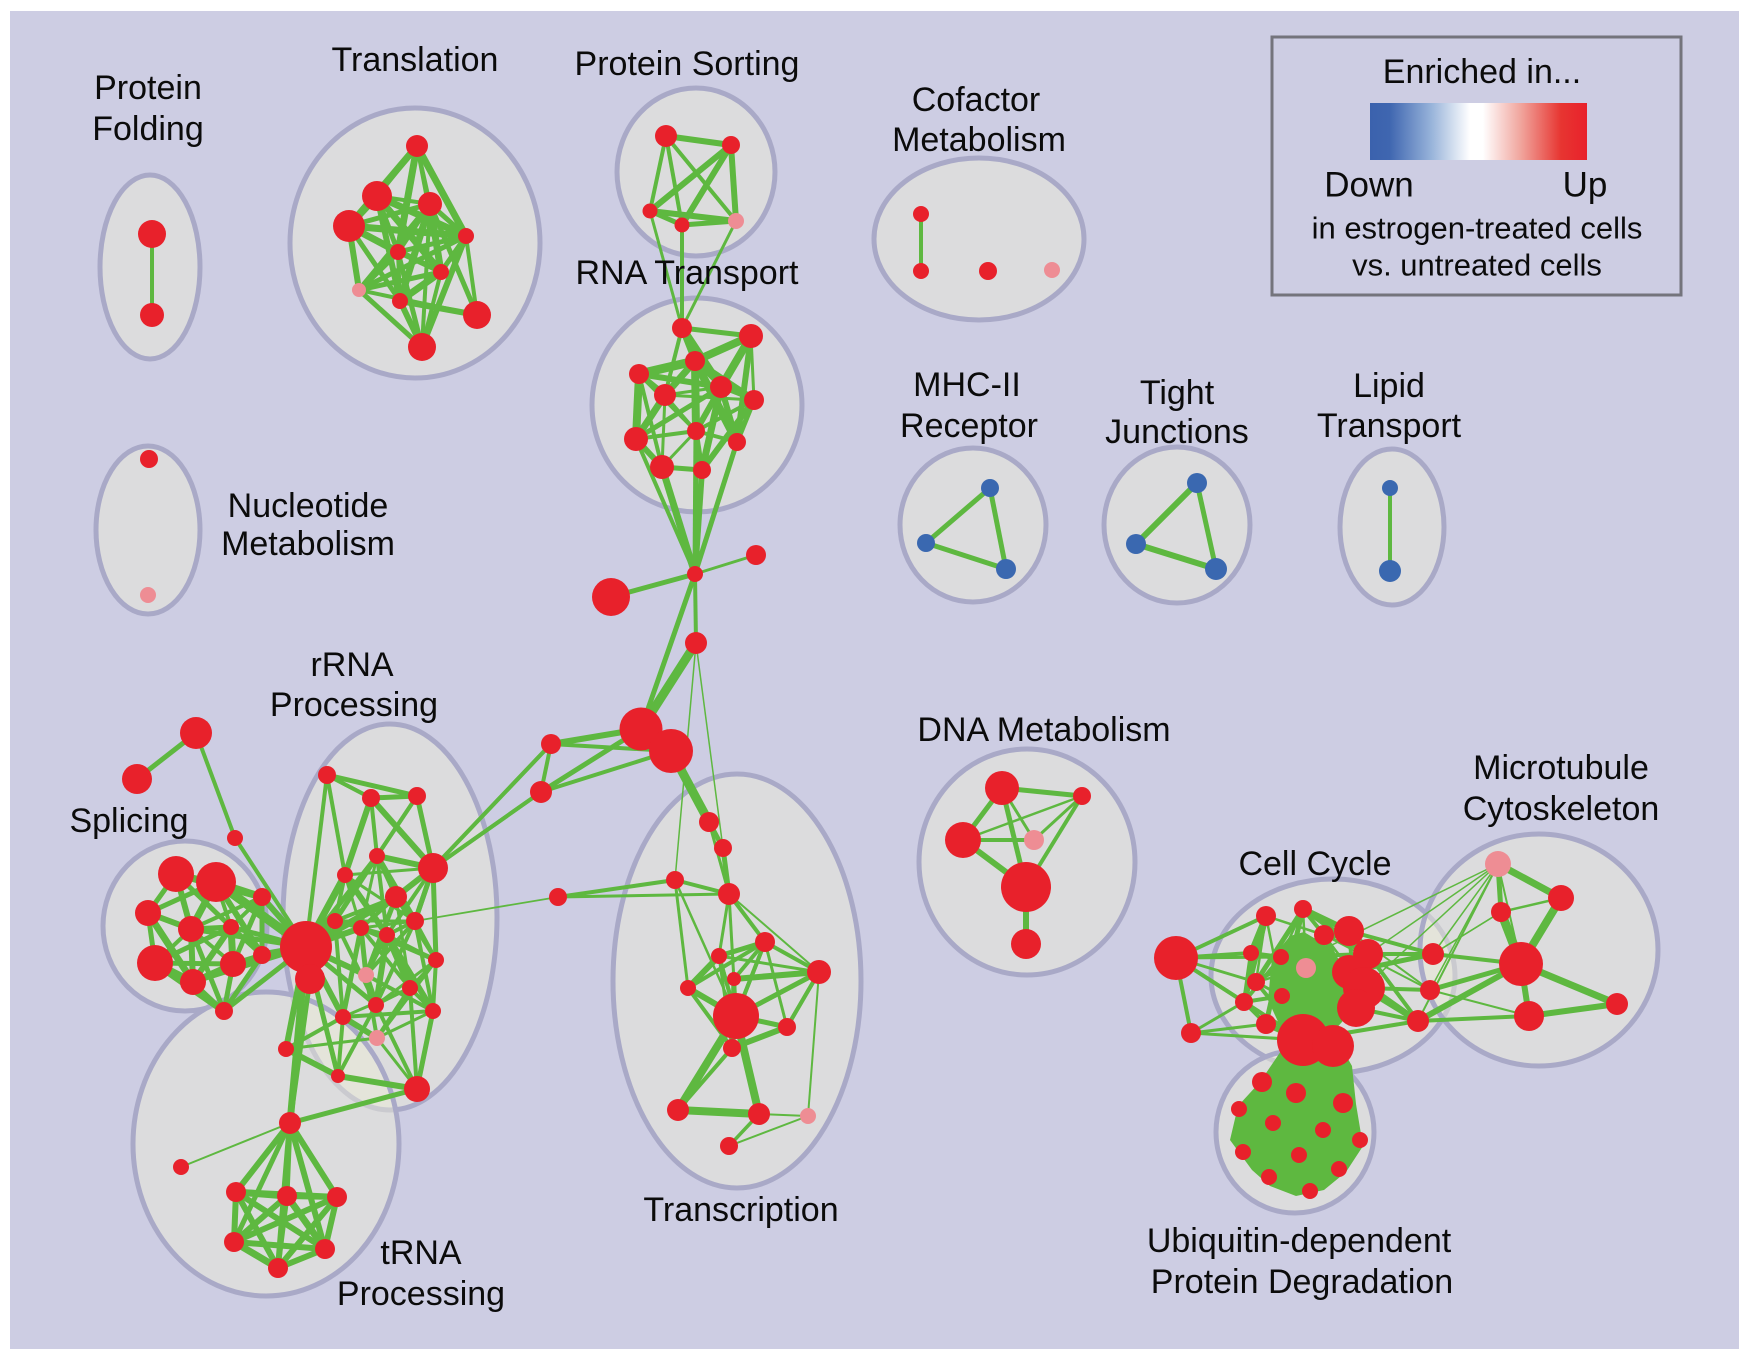 The width and height of the screenshot is (1750, 1365). I want to click on svg-text: vs. untreated cells, so click(1477, 265).